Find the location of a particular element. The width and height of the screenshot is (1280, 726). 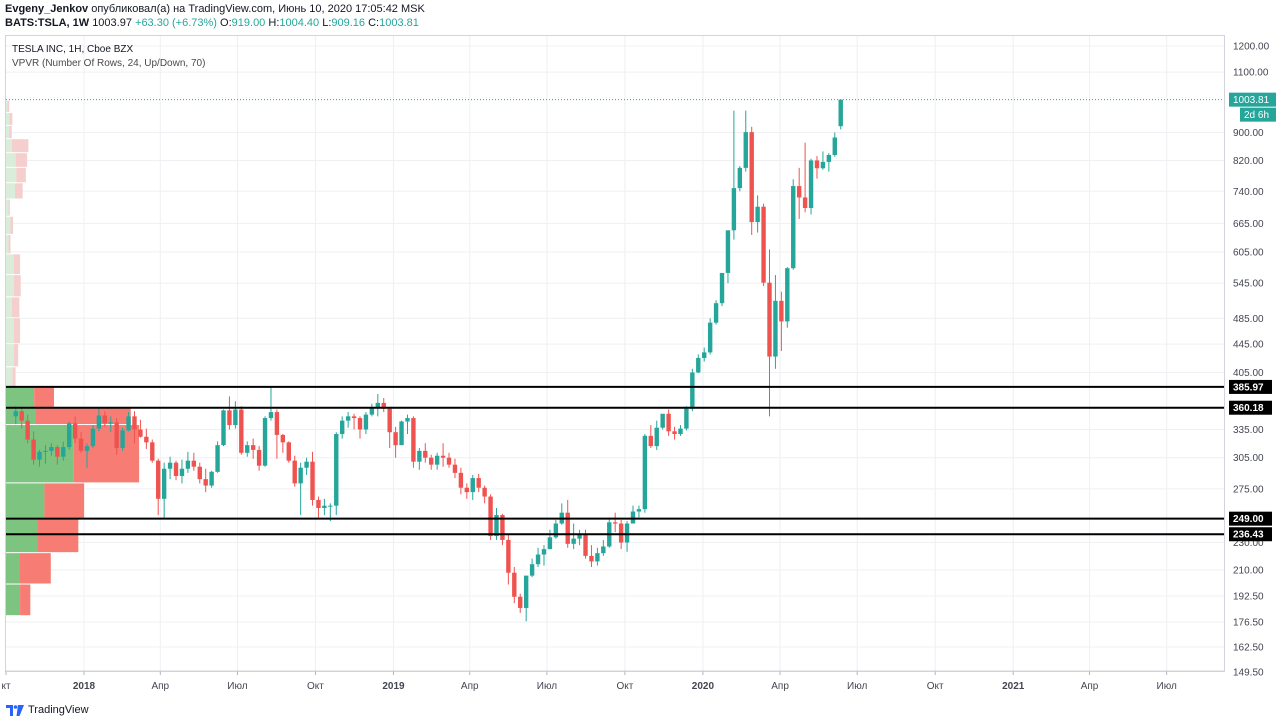

low-label: L: is located at coordinates (327, 23).